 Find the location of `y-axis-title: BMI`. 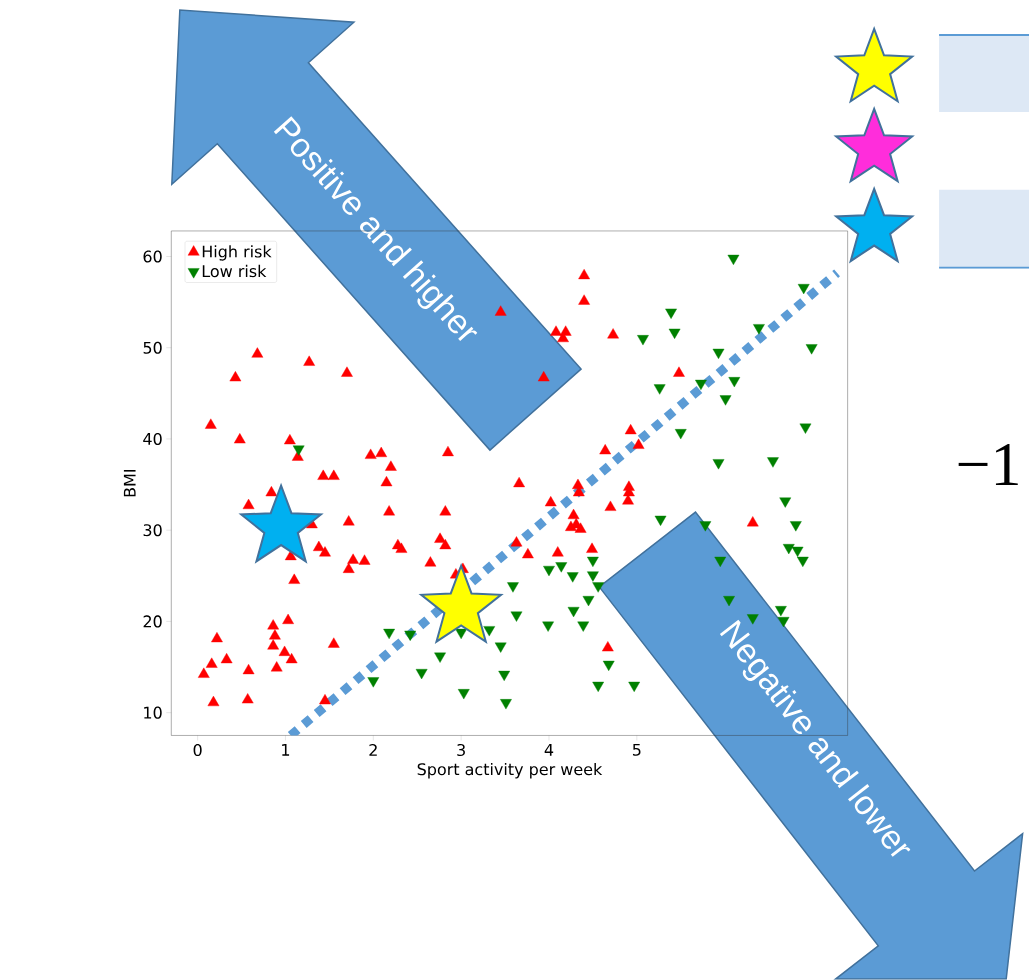

y-axis-title: BMI is located at coordinates (129, 483).